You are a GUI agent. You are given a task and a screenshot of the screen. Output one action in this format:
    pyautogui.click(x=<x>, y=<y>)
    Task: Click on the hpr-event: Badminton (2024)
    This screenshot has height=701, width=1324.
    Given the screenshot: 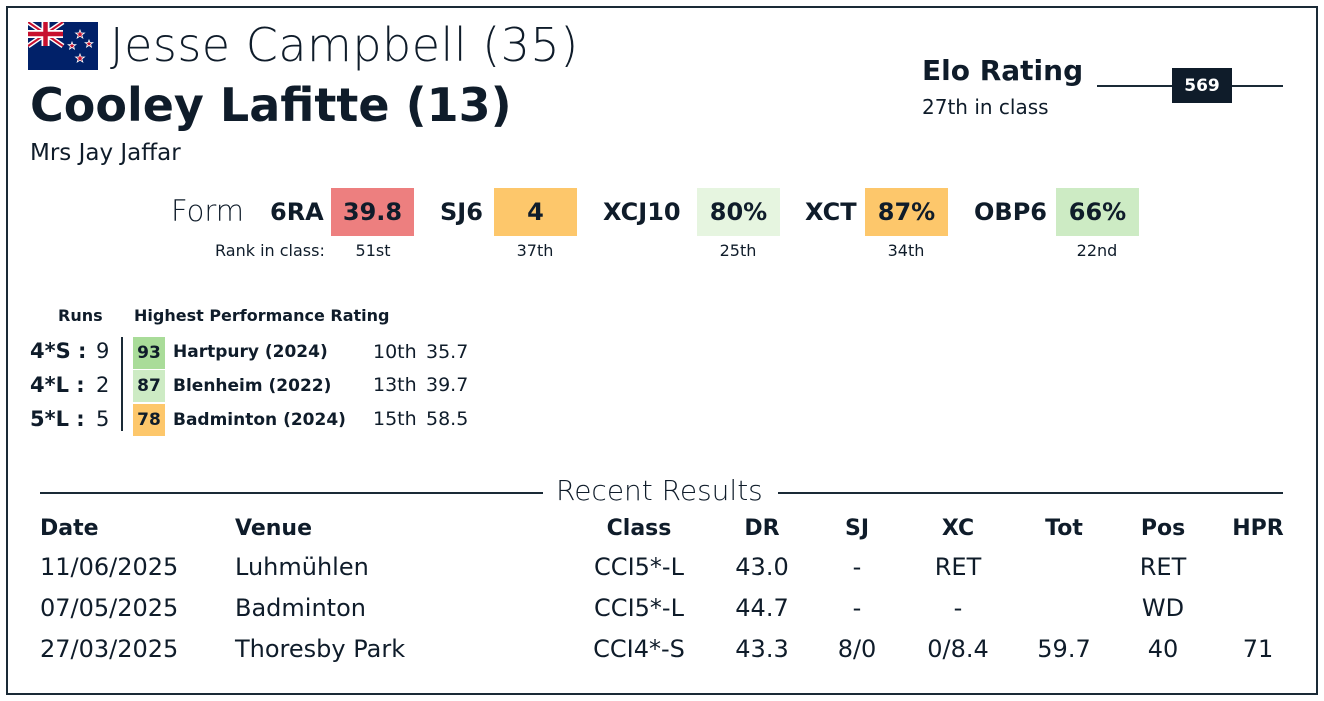 What is the action you would take?
    pyautogui.click(x=259, y=420)
    